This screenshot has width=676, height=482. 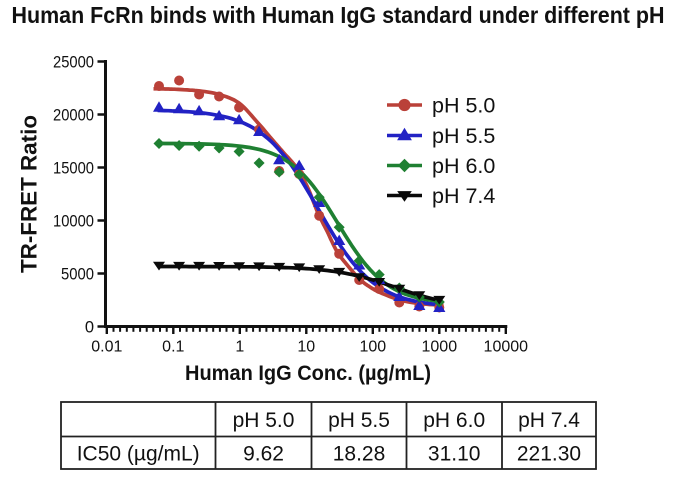 I want to click on svg-text: 221.30, so click(x=549, y=454).